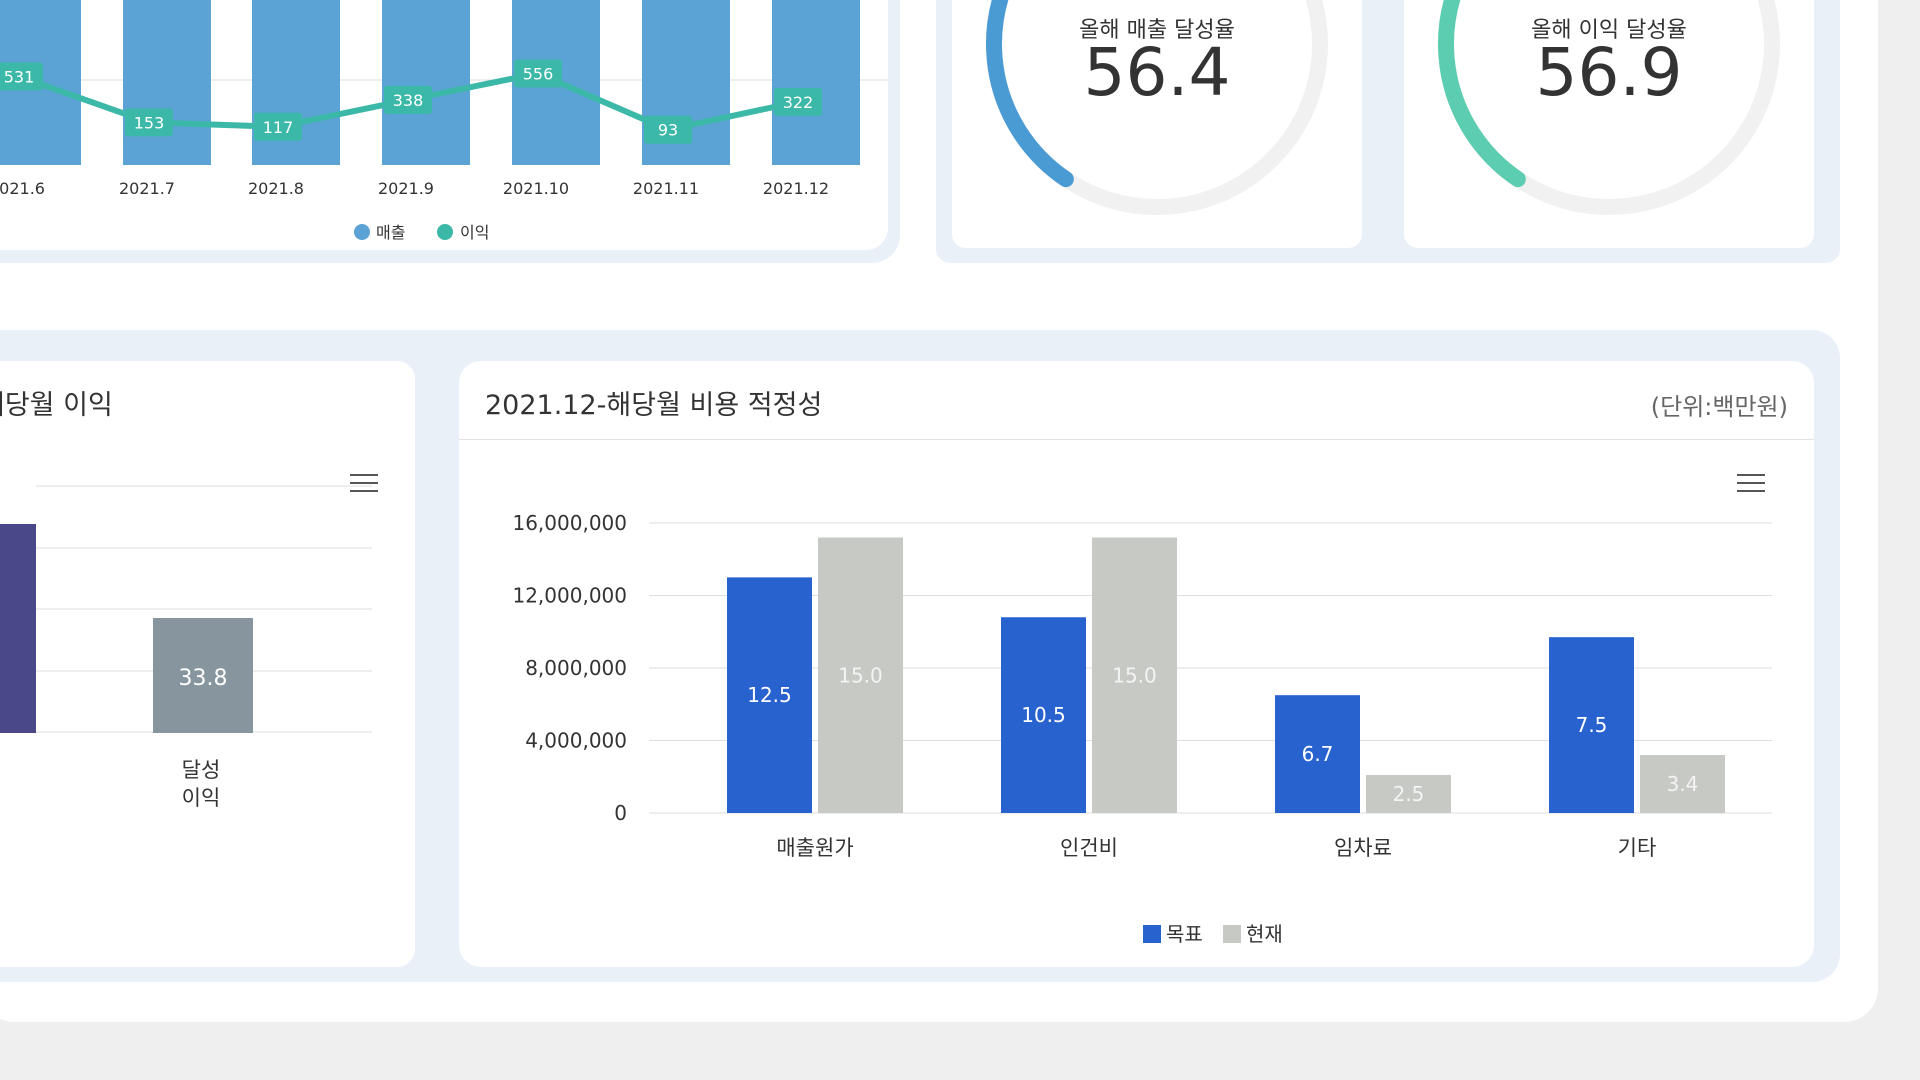 The image size is (1920, 1080). I want to click on bar-data-label: 7.5, so click(1592, 725).